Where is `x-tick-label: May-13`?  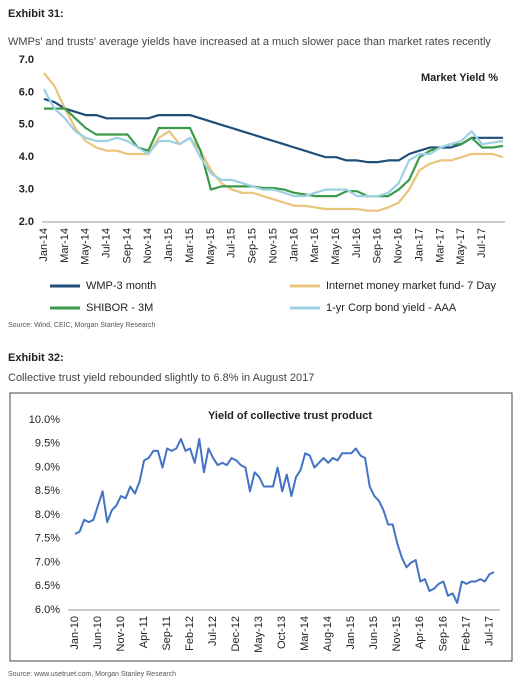
x-tick-label: May-13 is located at coordinates (259, 634).